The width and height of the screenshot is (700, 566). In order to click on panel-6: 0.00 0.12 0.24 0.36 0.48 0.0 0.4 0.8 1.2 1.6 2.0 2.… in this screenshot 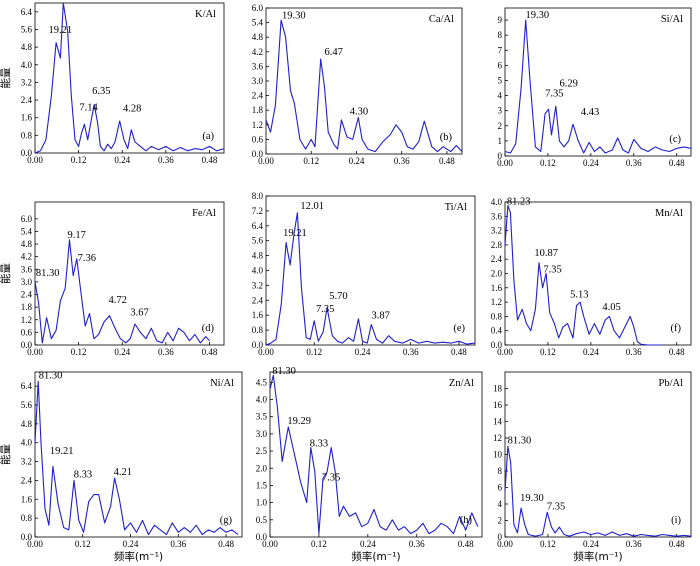, I will do `click(591, 276)`.